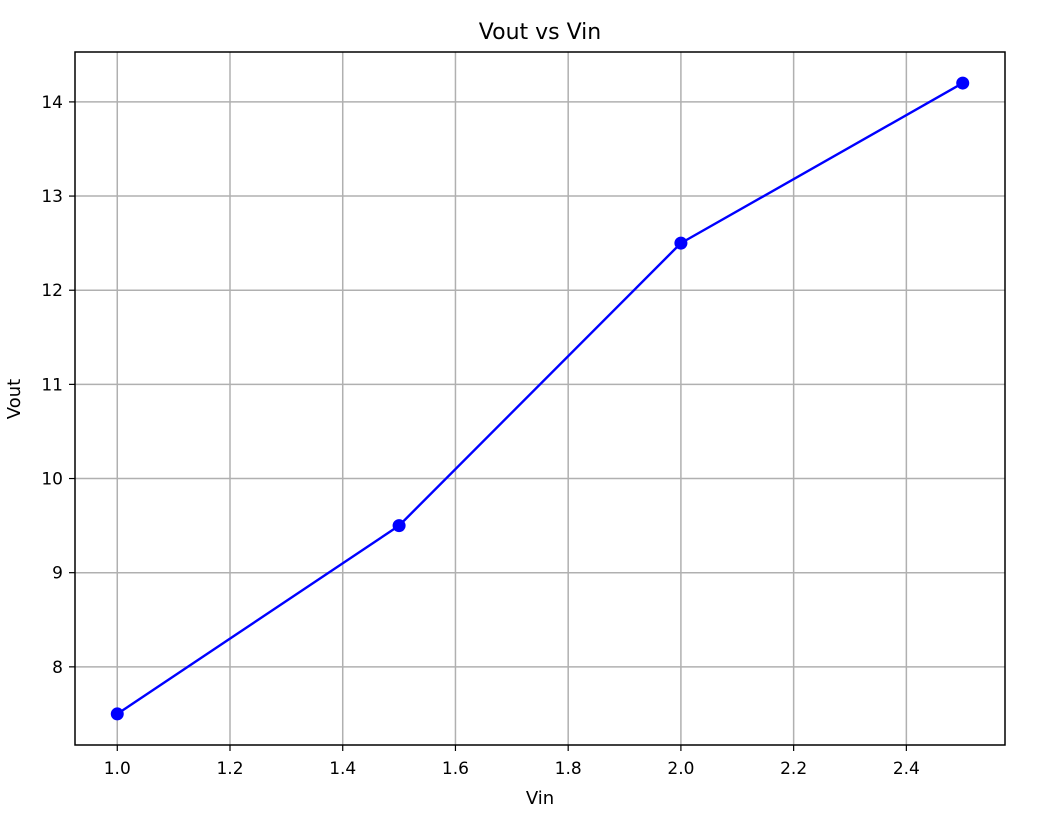  I want to click on y-tick-label: 10, so click(52, 480).